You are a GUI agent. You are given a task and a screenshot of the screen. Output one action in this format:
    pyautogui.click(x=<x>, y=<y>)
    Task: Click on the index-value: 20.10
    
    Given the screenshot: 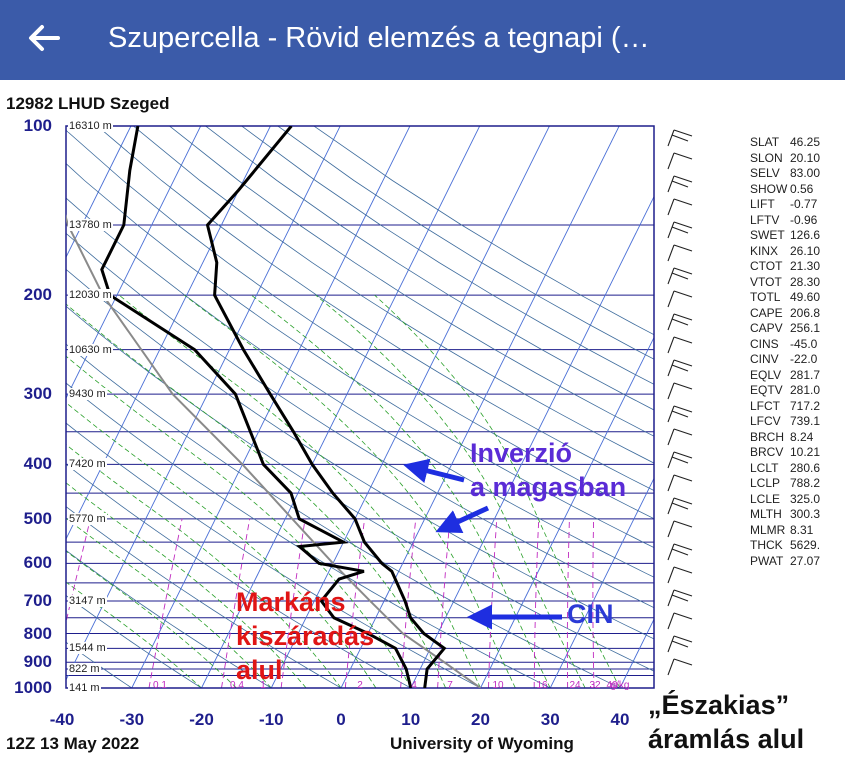 What is the action you would take?
    pyautogui.click(x=805, y=157)
    